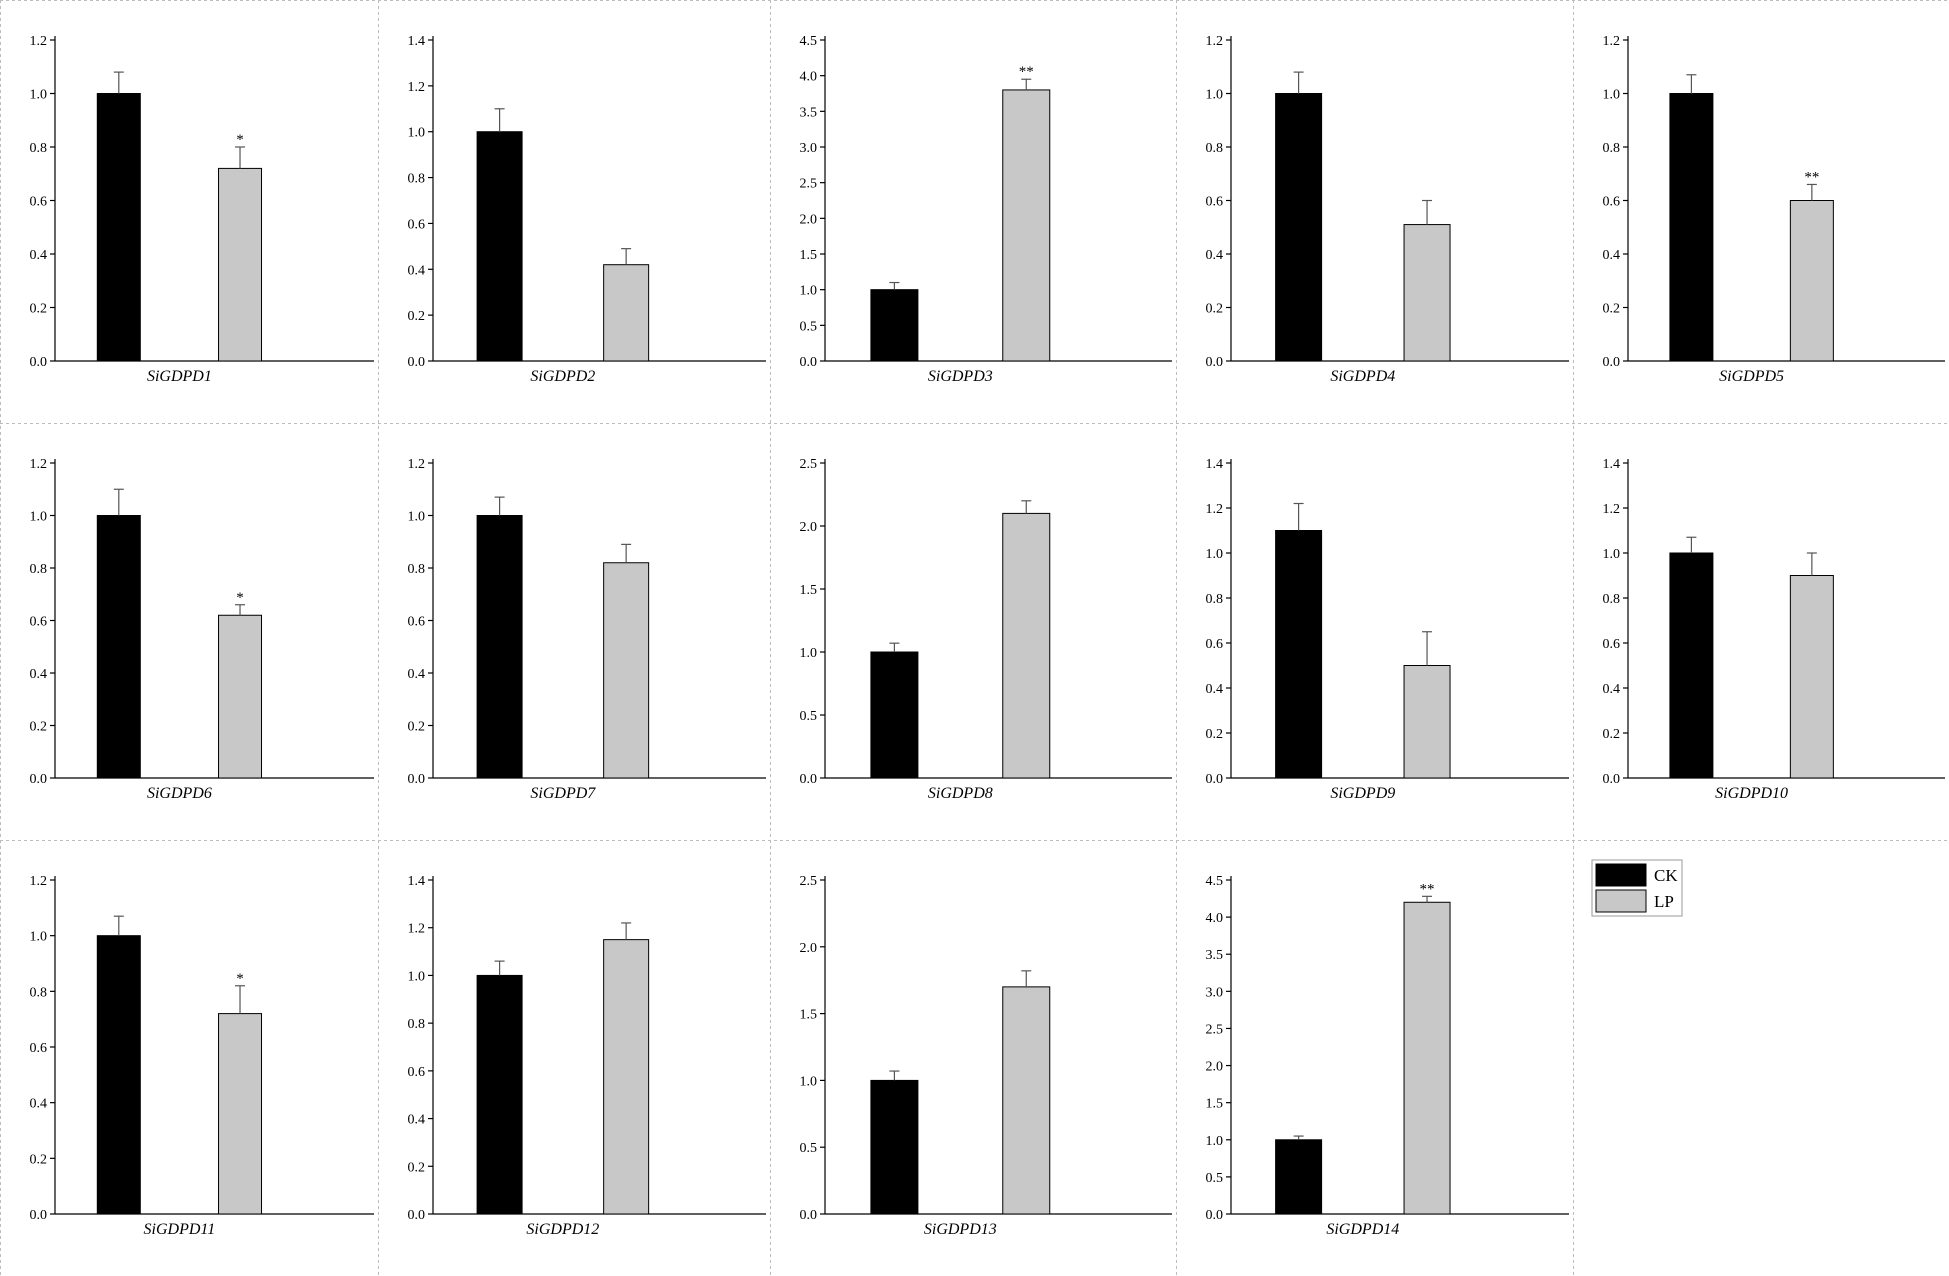 Image resolution: width=1949 pixels, height=1276 pixels. What do you see at coordinates (1387, 209) in the screenshot?
I see `chart-panel-sigdpd4: 0.0 0.2 0.4 0.6 0.8 1.0 1.2 SiGDPD4` at bounding box center [1387, 209].